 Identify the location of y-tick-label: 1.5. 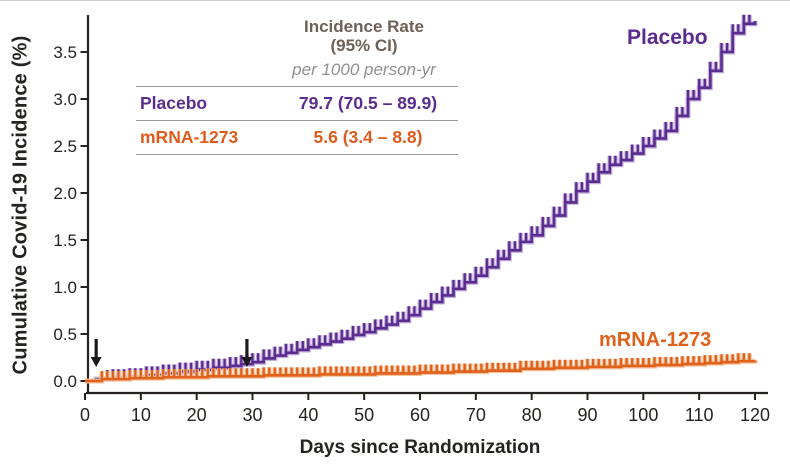
(65, 240).